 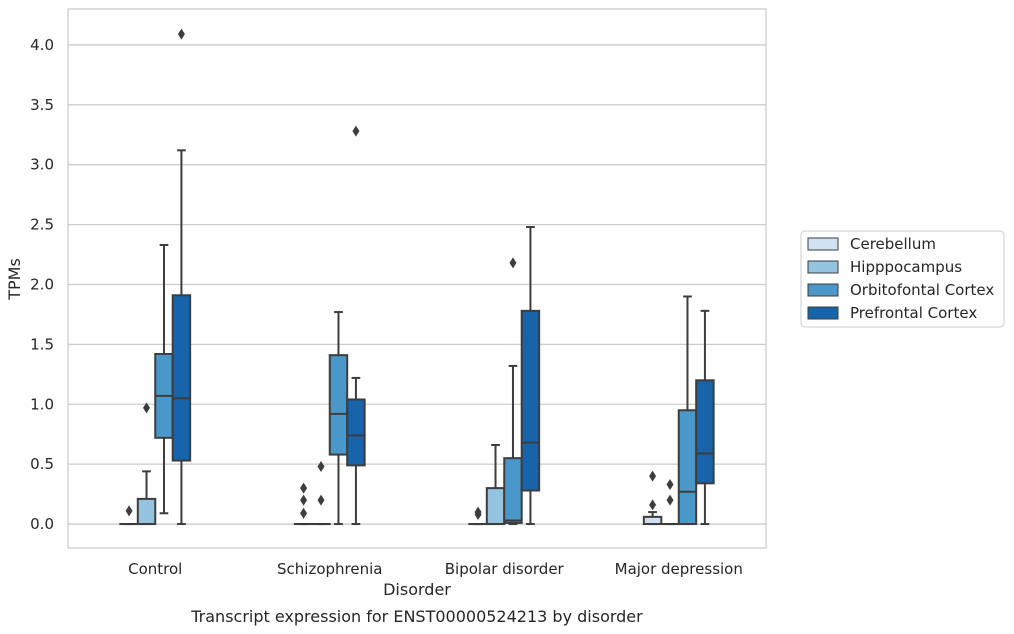 What do you see at coordinates (679, 569) in the screenshot?
I see `x-tick-label: Major depression` at bounding box center [679, 569].